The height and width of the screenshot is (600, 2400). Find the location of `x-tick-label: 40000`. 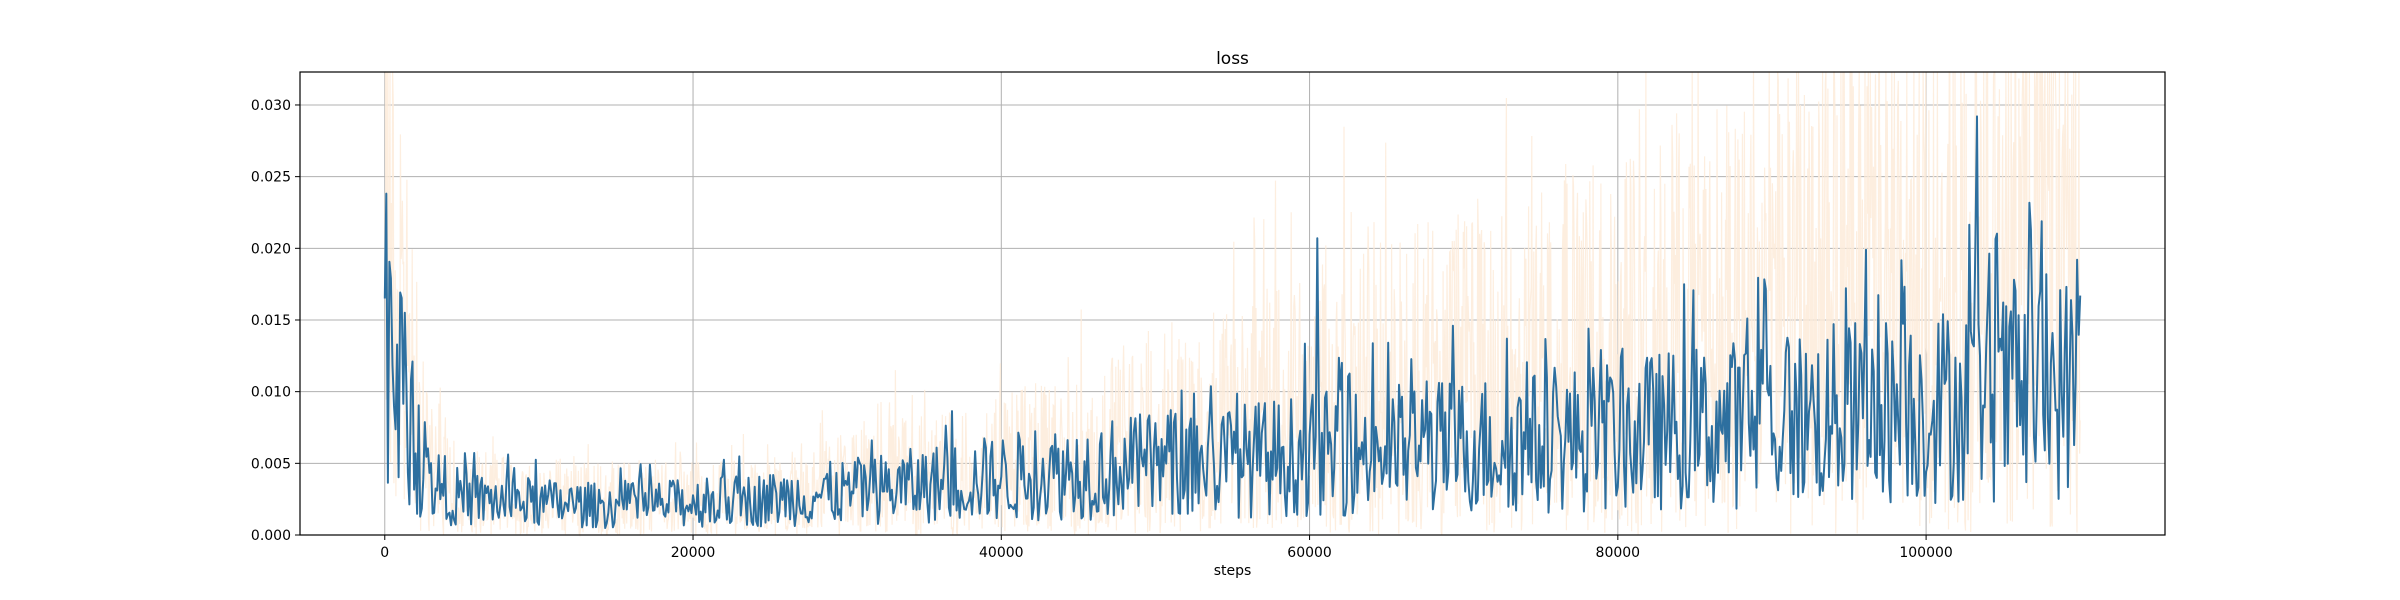

x-tick-label: 40000 is located at coordinates (1001, 553).